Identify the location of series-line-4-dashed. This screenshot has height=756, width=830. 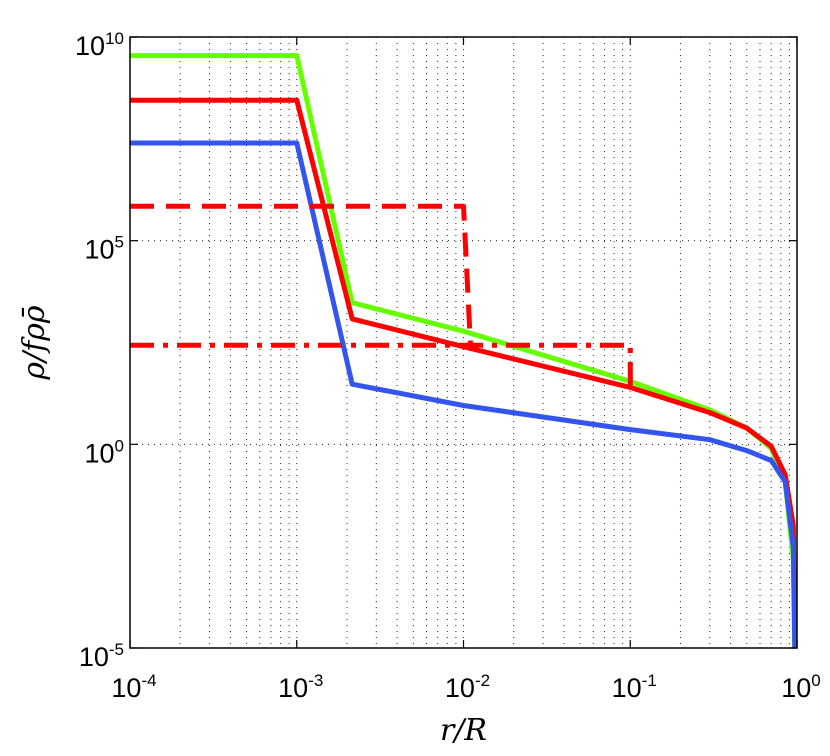
(301, 273).